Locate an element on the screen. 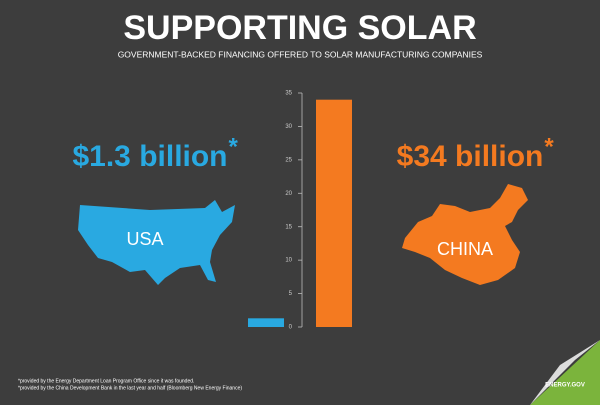  category-label: USA is located at coordinates (144, 239).